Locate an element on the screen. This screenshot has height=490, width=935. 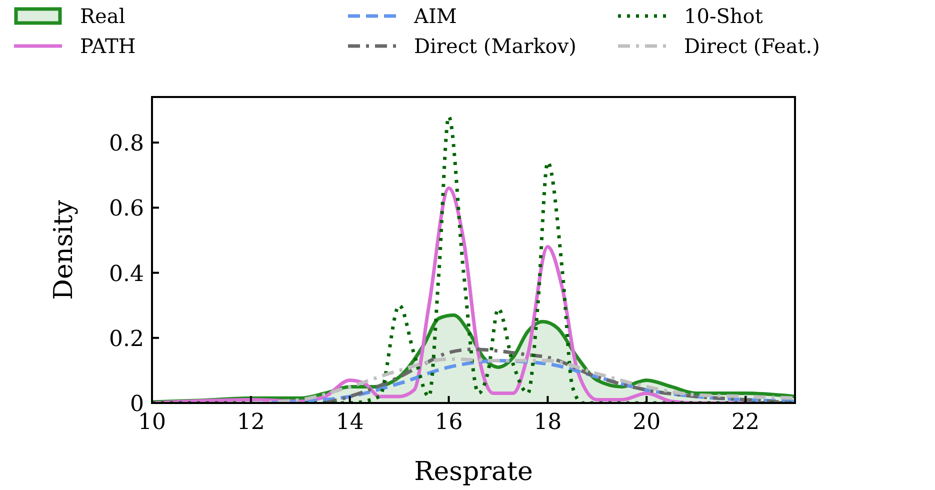
x-tick-label: 12 is located at coordinates (250, 422).